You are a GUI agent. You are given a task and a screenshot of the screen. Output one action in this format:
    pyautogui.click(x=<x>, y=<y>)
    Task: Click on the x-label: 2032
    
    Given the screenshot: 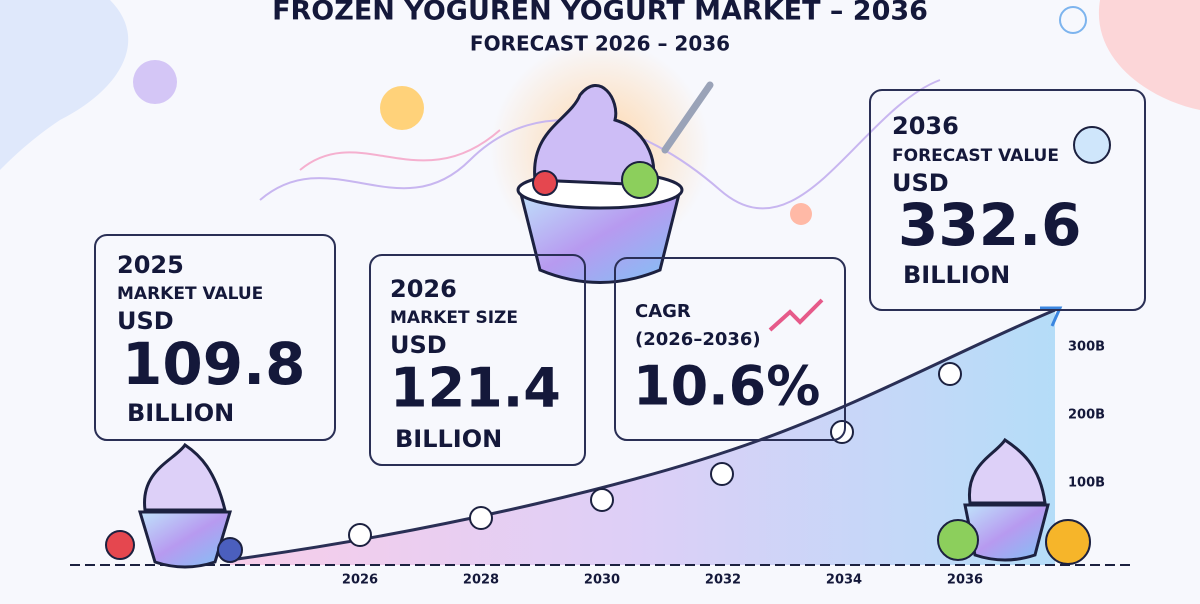 What is the action you would take?
    pyautogui.click(x=723, y=580)
    